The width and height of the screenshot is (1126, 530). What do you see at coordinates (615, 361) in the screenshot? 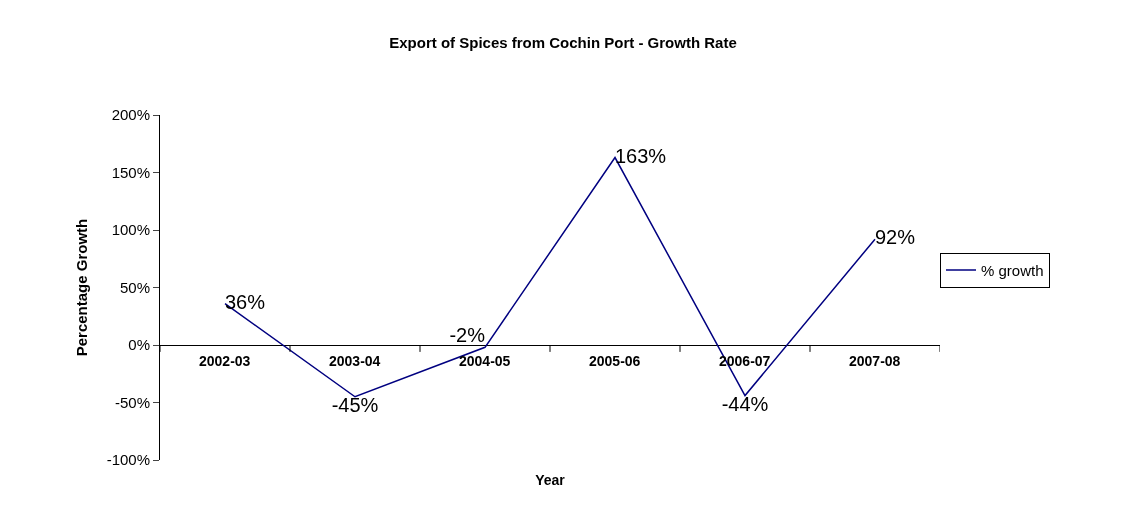
I see `x-tick-label: 2005-06` at bounding box center [615, 361].